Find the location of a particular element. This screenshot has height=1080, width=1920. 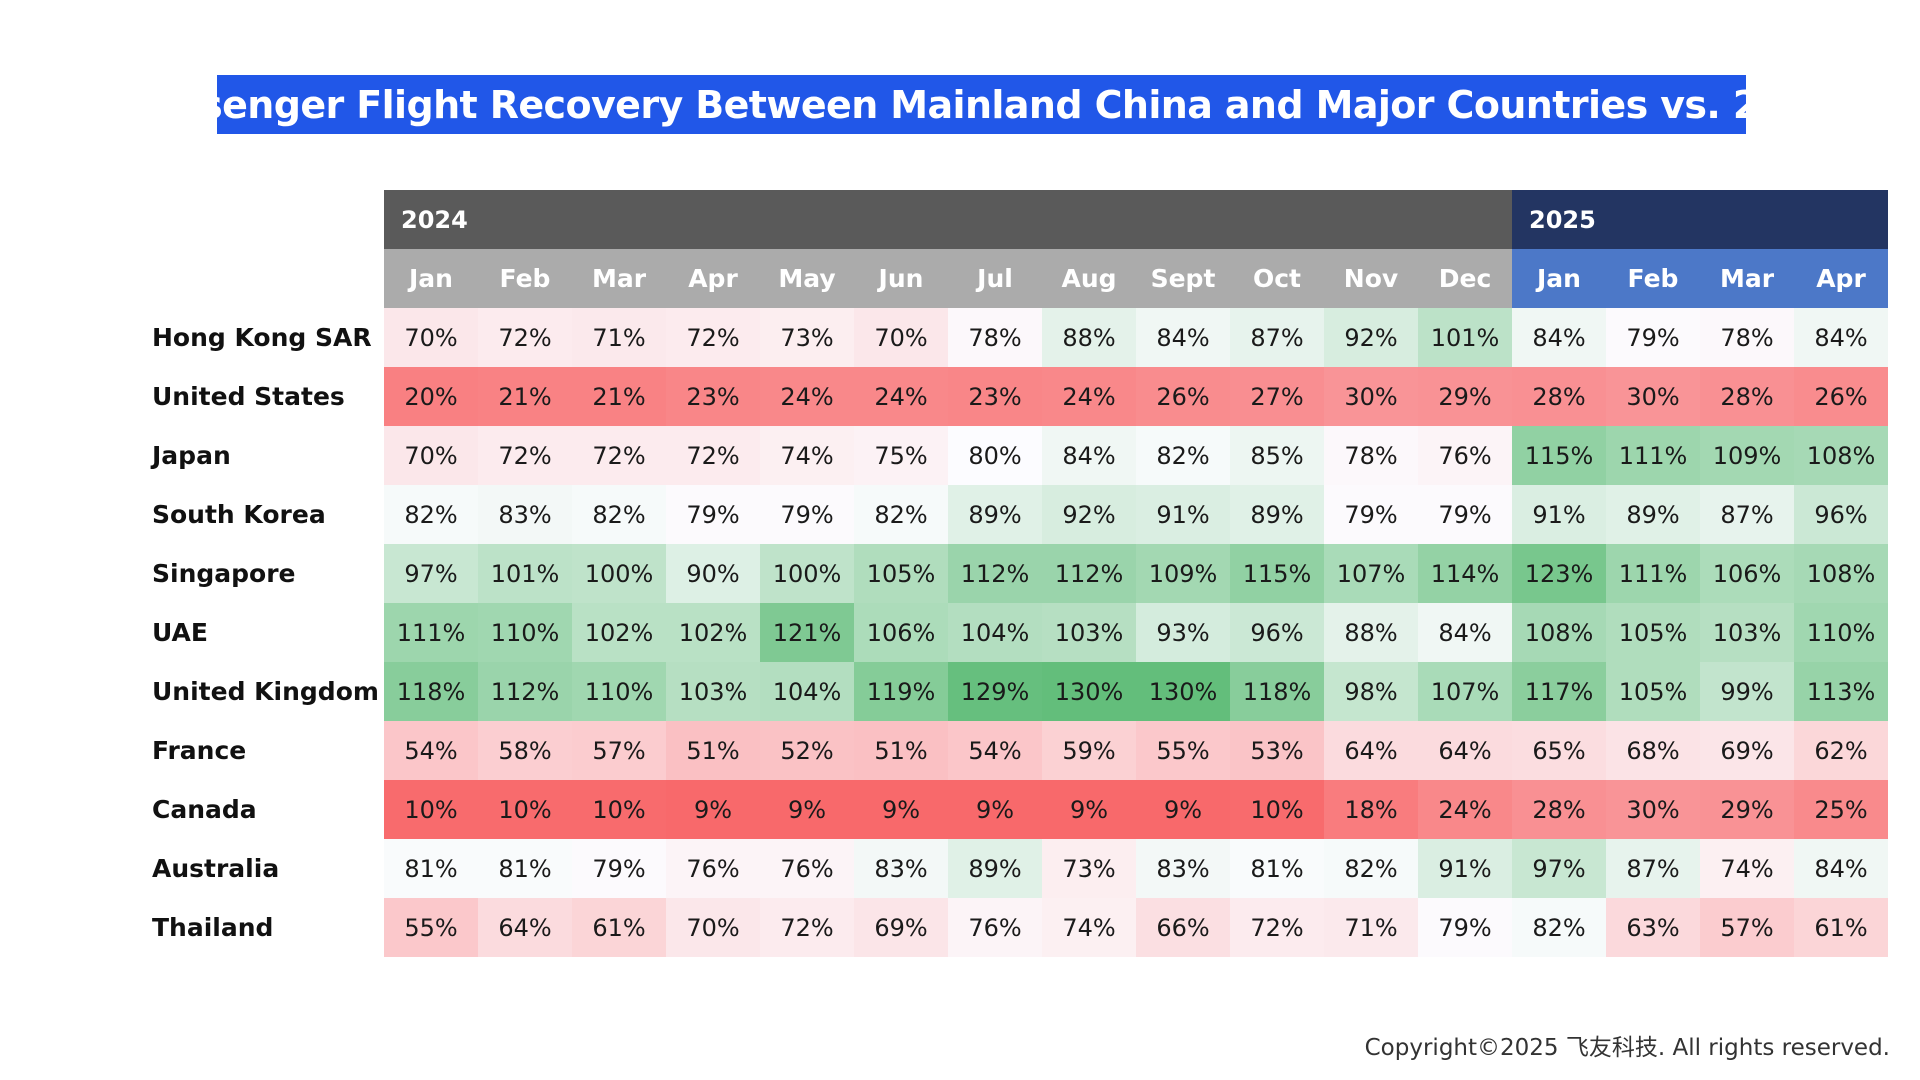

country-label: France is located at coordinates (199, 750).